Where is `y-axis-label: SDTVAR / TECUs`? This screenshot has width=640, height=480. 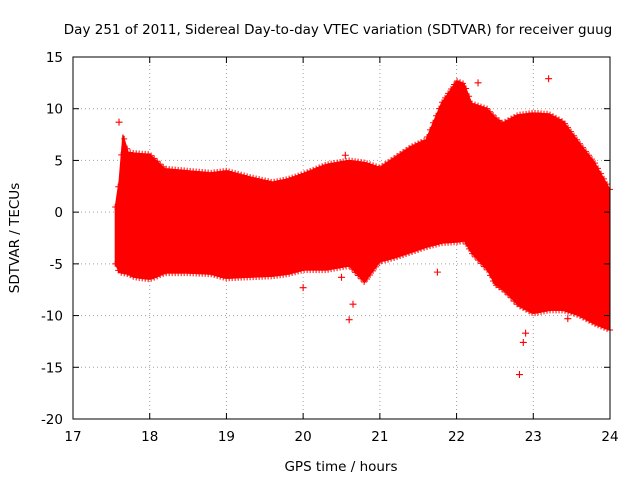 y-axis-label: SDTVAR / TECUs is located at coordinates (15, 238).